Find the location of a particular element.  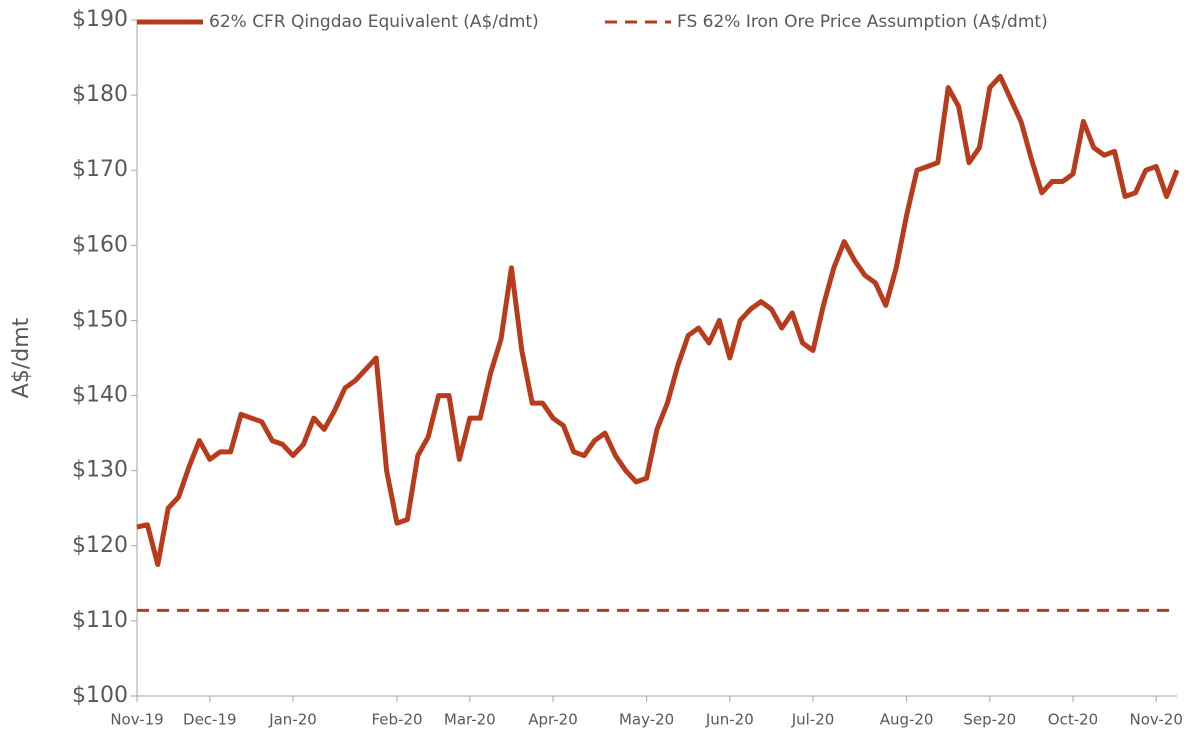

y-tick-label: $170 is located at coordinates (100, 169).